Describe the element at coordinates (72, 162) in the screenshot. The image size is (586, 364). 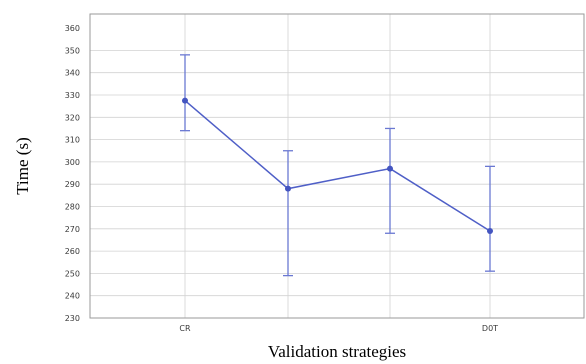
I see `y-tick-label: 300` at that location.